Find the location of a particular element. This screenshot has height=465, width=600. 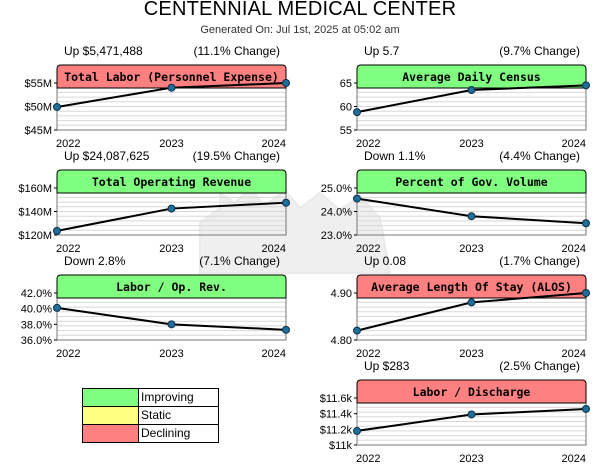

y-tick-label: 25.0% is located at coordinates (336, 189).